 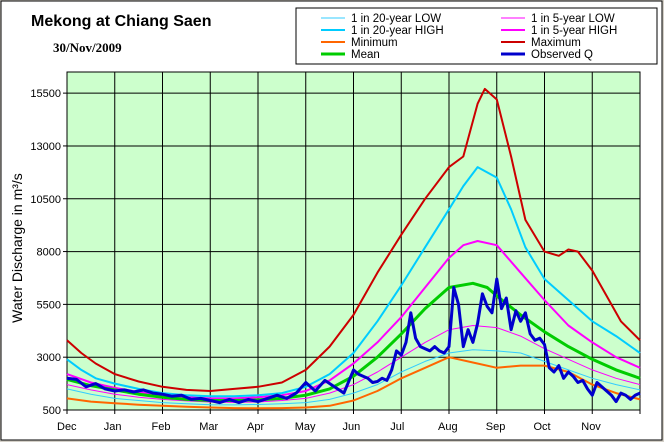 I want to click on legend-label: 1 in 5-year HIGH, so click(x=574, y=31).